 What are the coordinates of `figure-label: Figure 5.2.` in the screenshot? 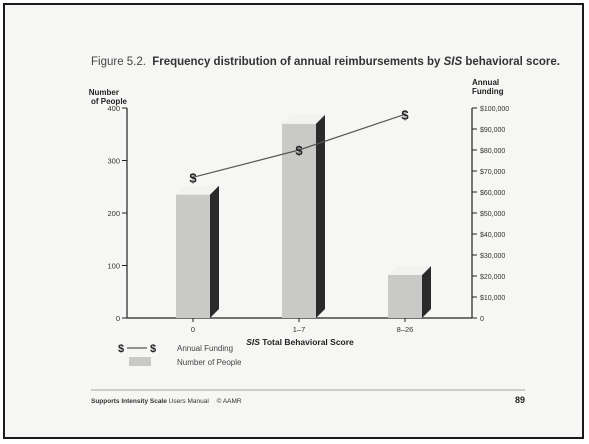 It's located at (118, 62).